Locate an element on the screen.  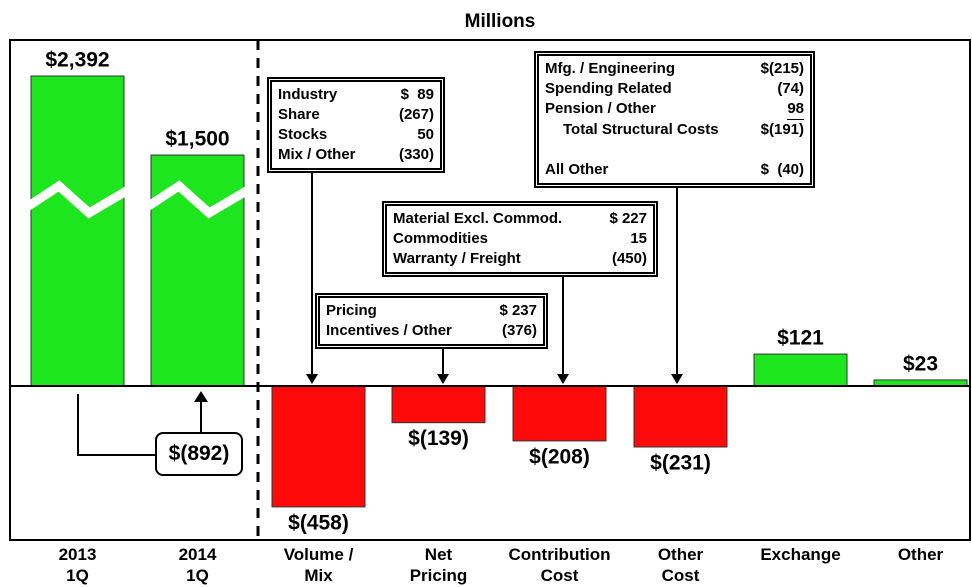
annotation-label: Stocks is located at coordinates (303, 134).